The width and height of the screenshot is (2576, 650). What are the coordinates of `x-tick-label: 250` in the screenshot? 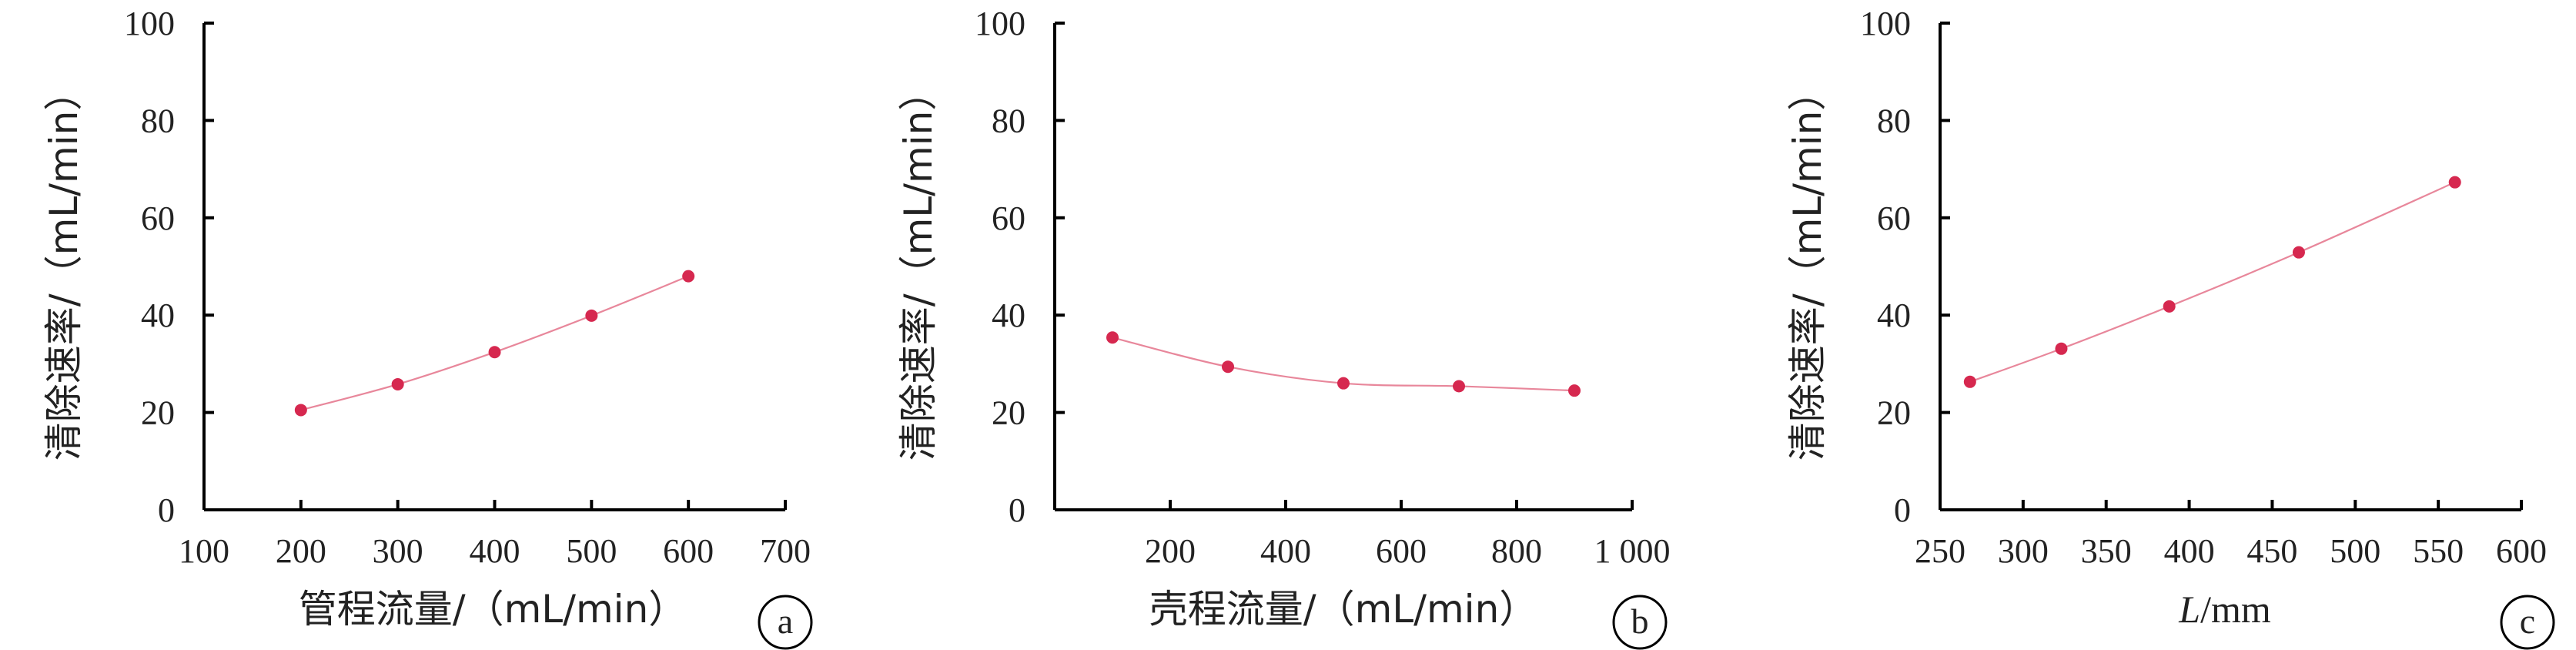 It's located at (1940, 551).